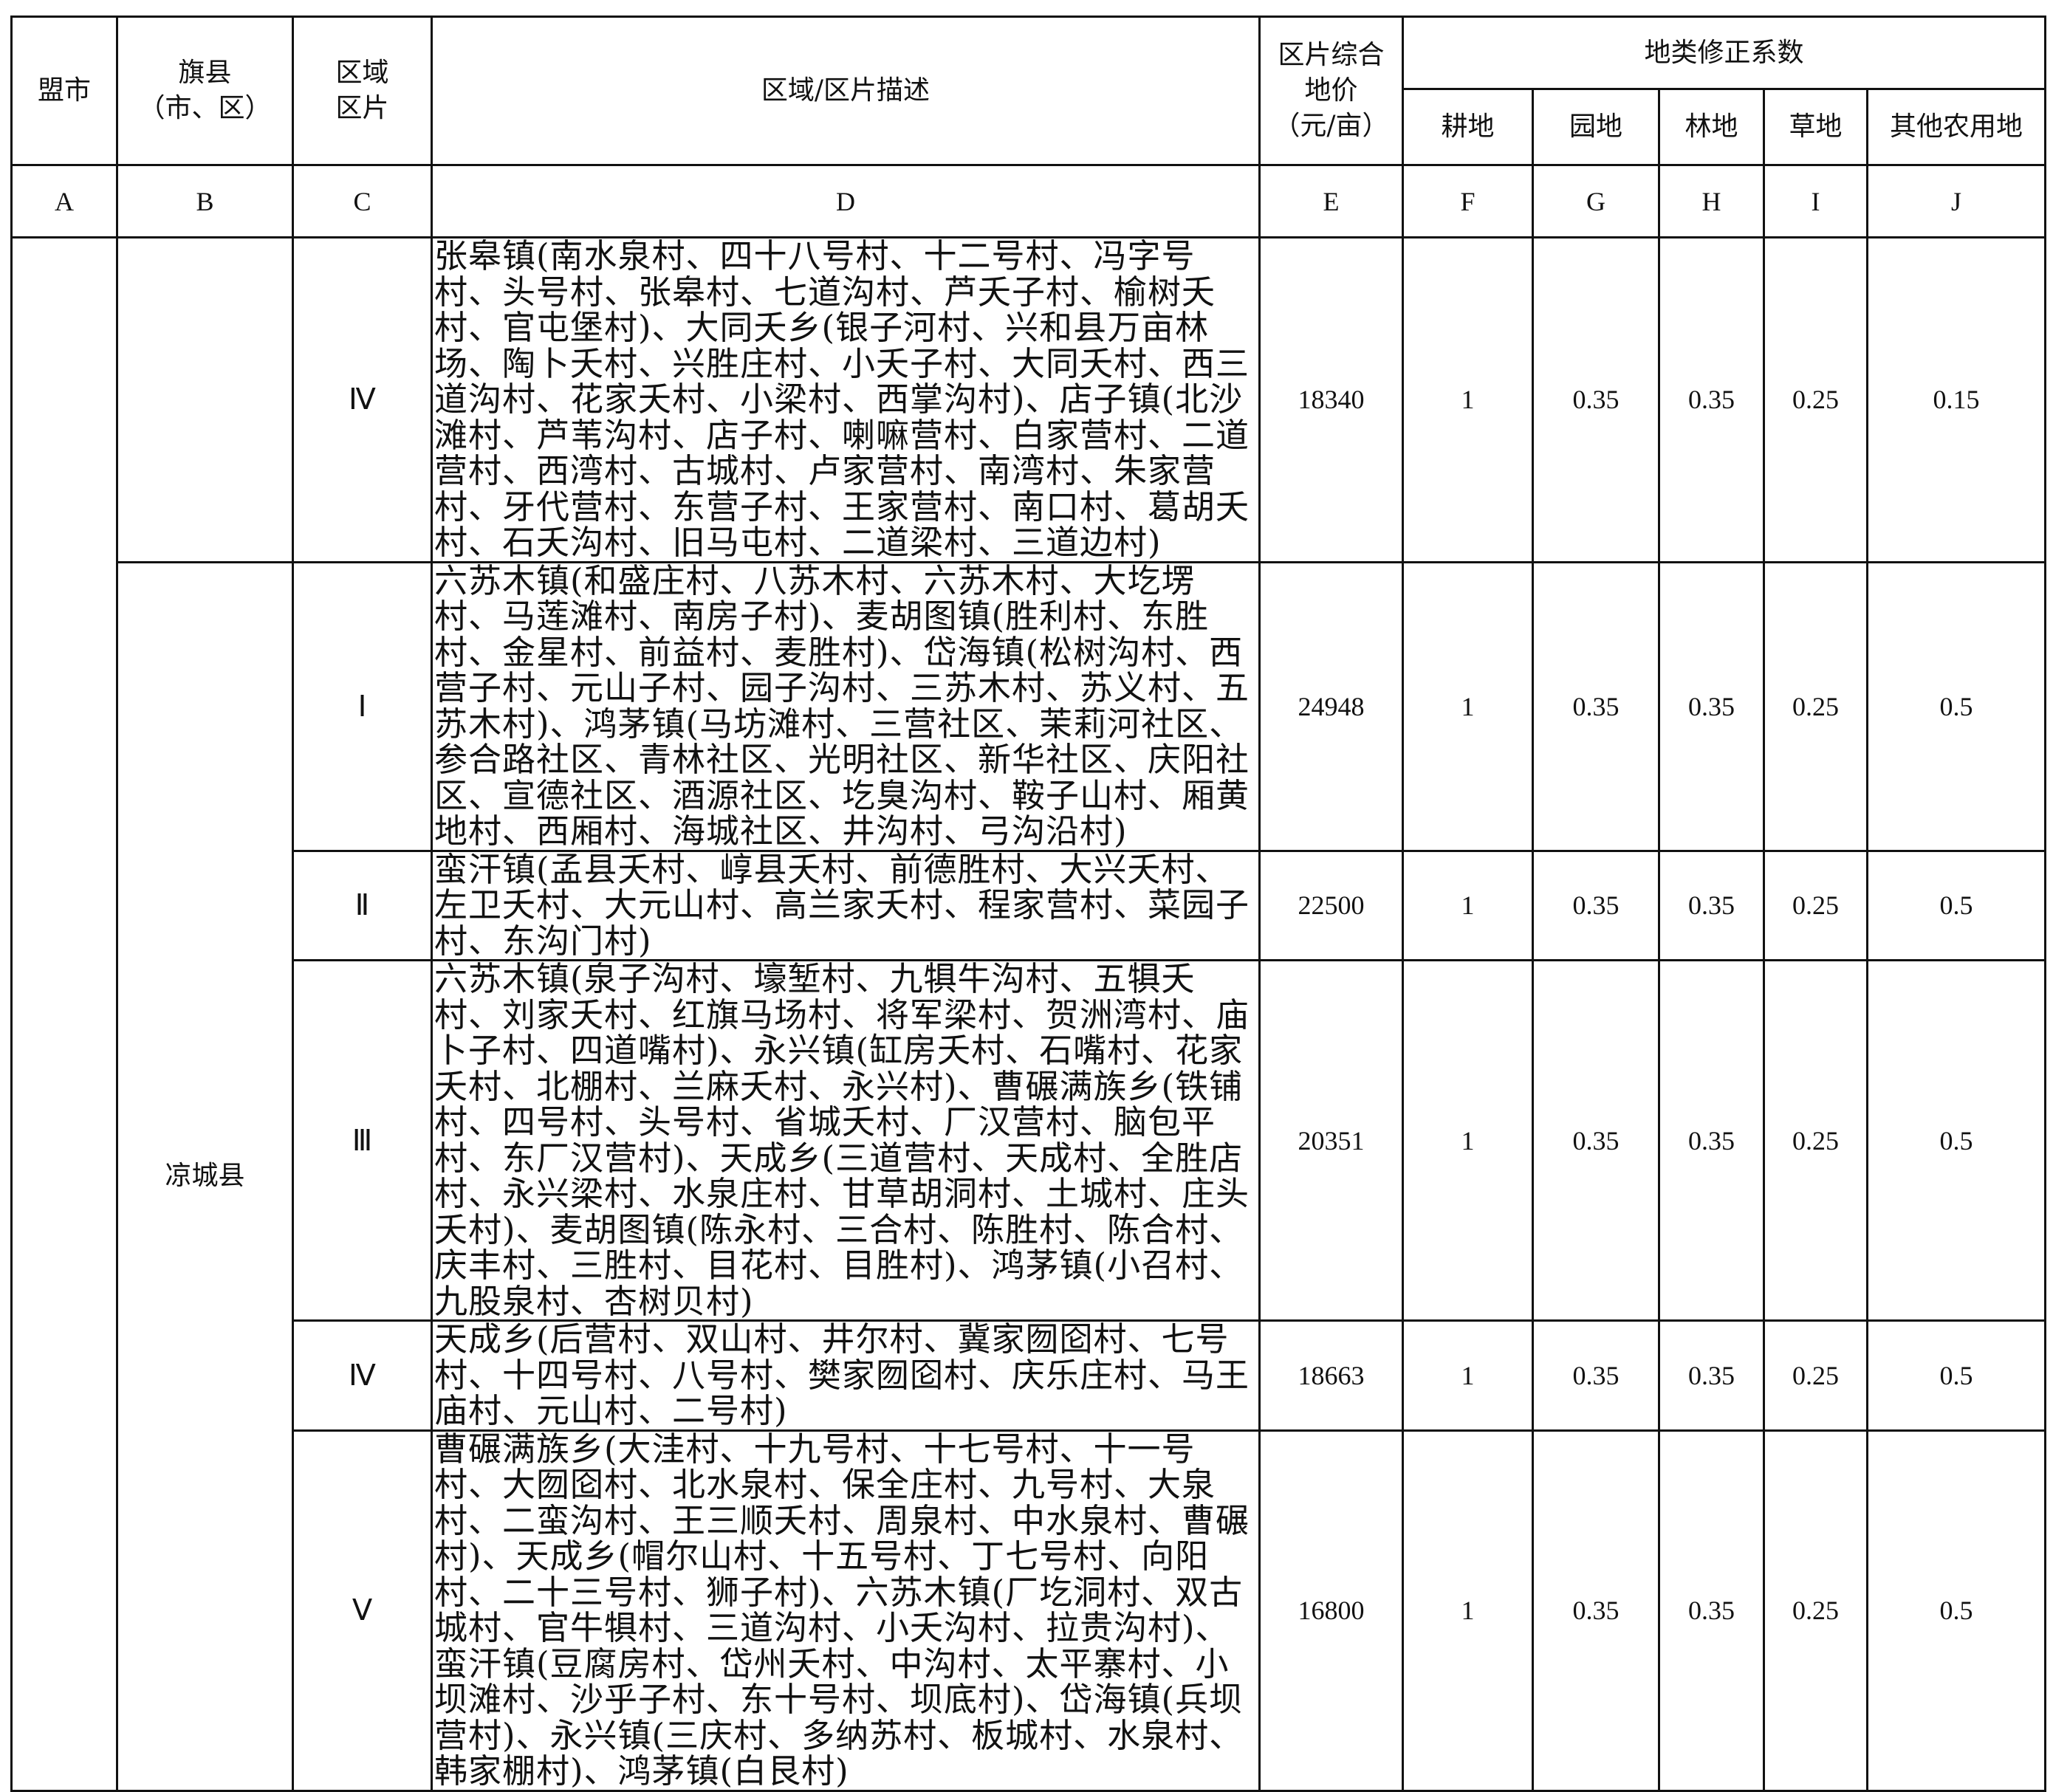 The width and height of the screenshot is (2053, 1792). I want to click on price-cell: 22500, so click(1331, 905).